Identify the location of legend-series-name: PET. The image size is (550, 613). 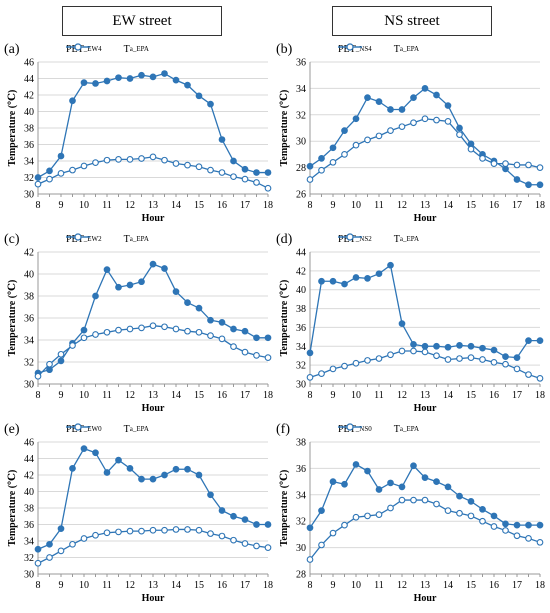
(75, 429).